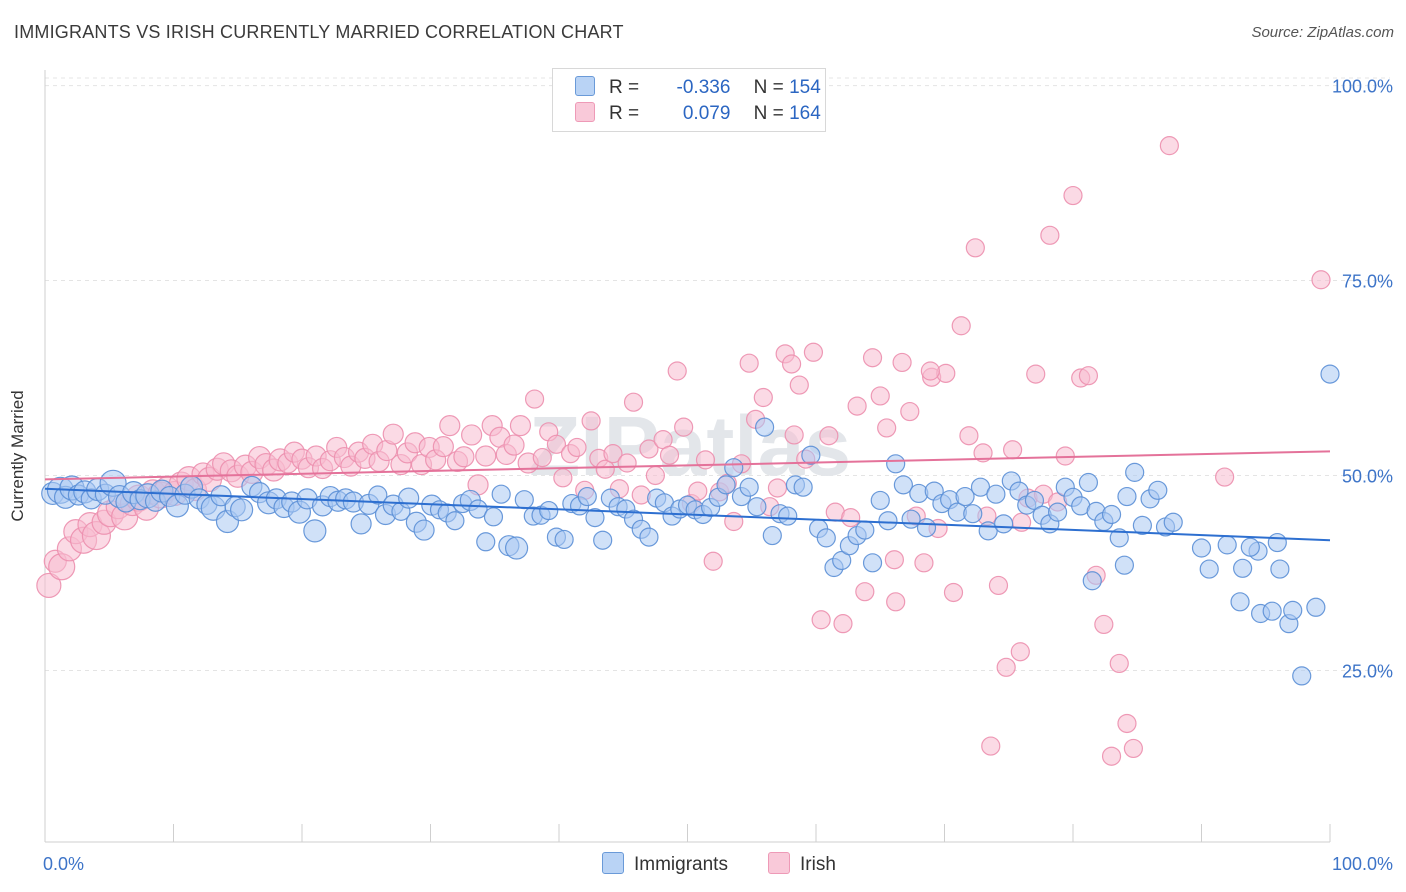  Describe the element at coordinates (585, 112) in the screenshot. I see `legend-swatch-irish` at that location.